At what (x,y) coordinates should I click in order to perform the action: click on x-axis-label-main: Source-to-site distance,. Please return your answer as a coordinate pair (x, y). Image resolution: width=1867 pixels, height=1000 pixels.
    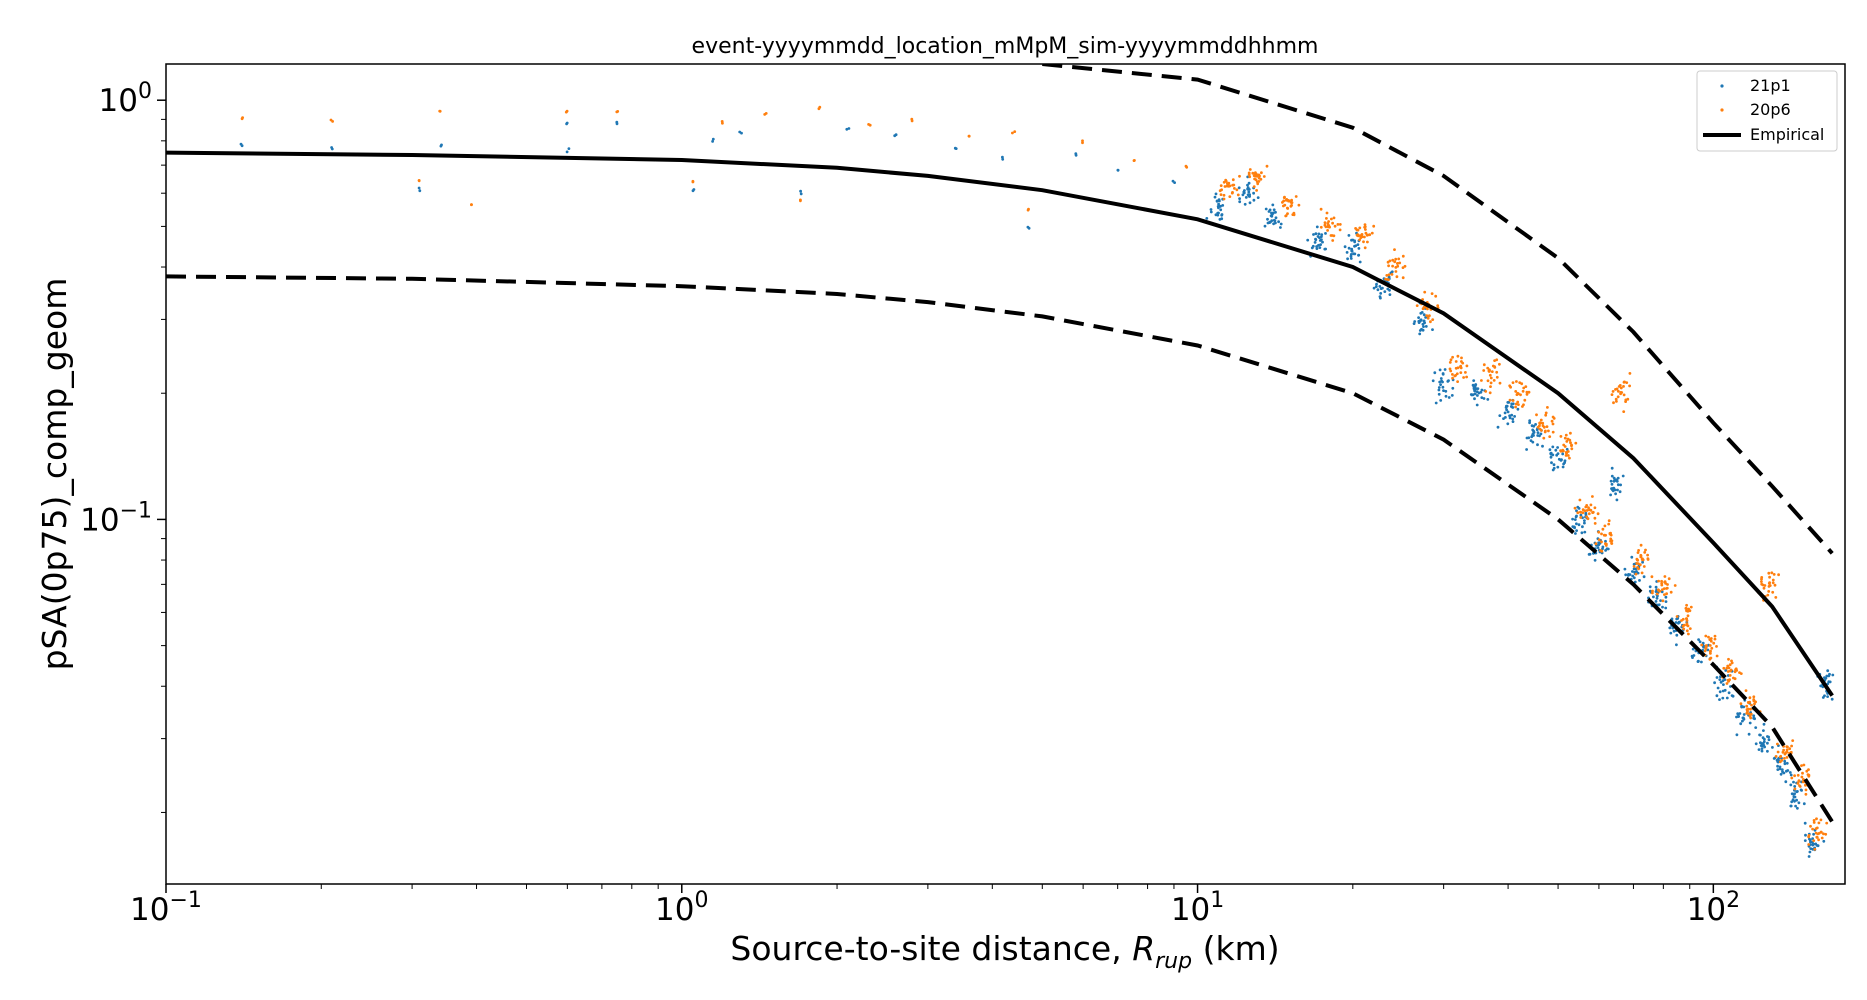
    Looking at the image, I should click on (931, 948).